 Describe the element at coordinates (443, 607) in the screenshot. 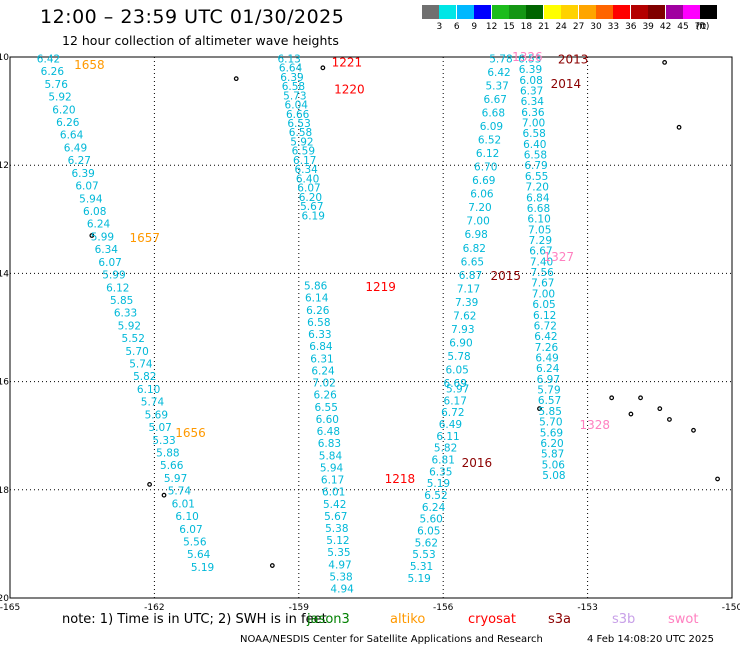

I see `x-tick-label: -156` at that location.